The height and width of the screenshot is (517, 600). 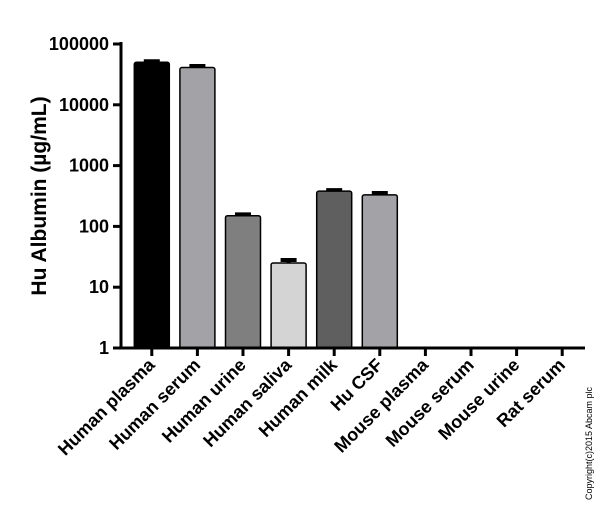 I want to click on y-tick-label: 100000, so click(x=79, y=44).